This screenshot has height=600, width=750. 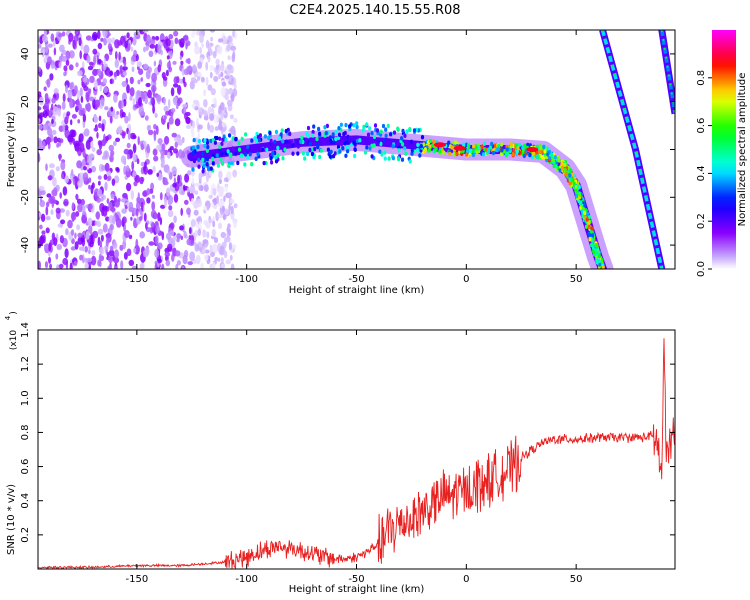 What do you see at coordinates (724, 149) in the screenshot?
I see `colorbar-bar` at bounding box center [724, 149].